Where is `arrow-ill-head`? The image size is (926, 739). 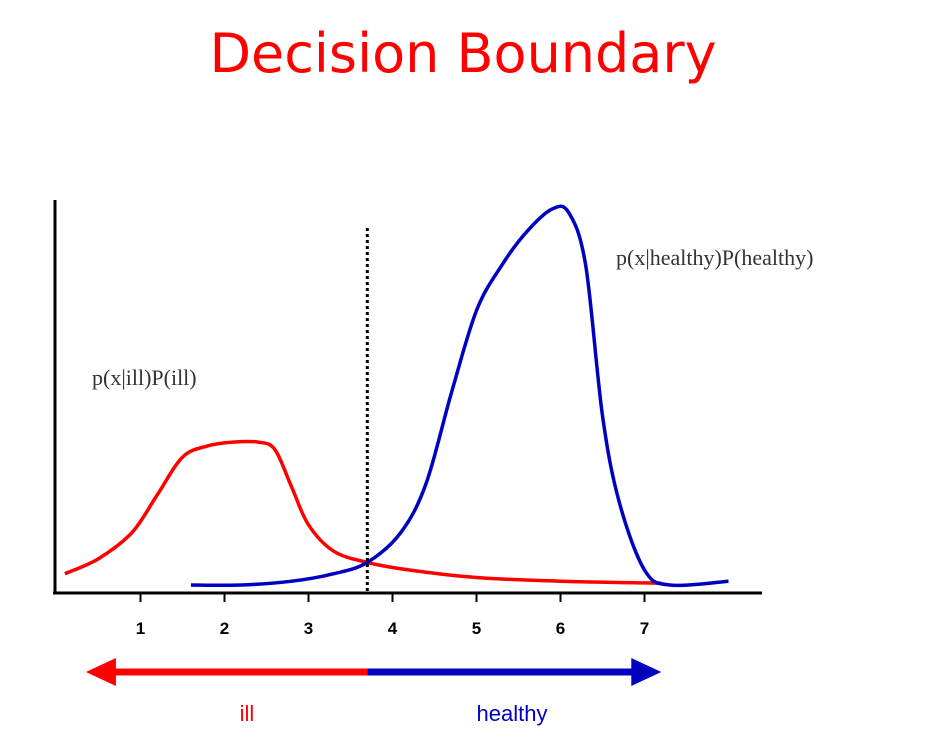
arrow-ill-head is located at coordinates (100, 672).